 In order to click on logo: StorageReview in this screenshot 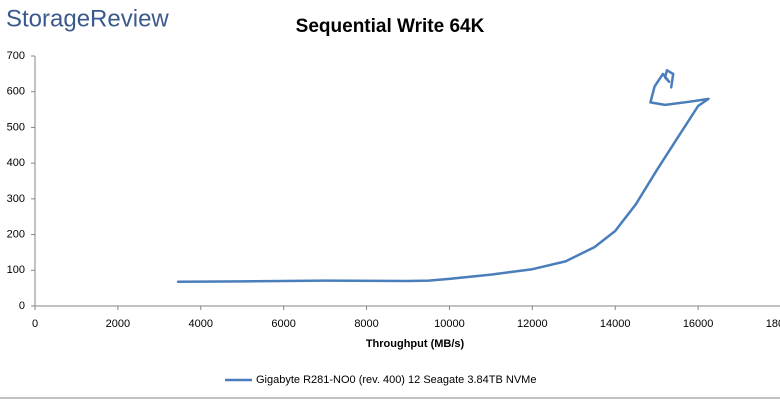, I will do `click(87, 18)`.